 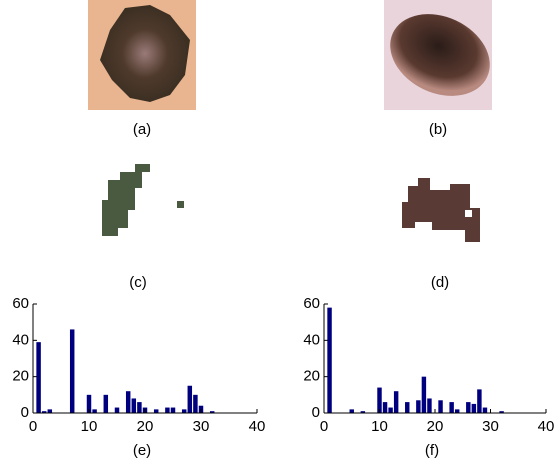 What do you see at coordinates (438, 55) in the screenshot?
I see `image-b` at bounding box center [438, 55].